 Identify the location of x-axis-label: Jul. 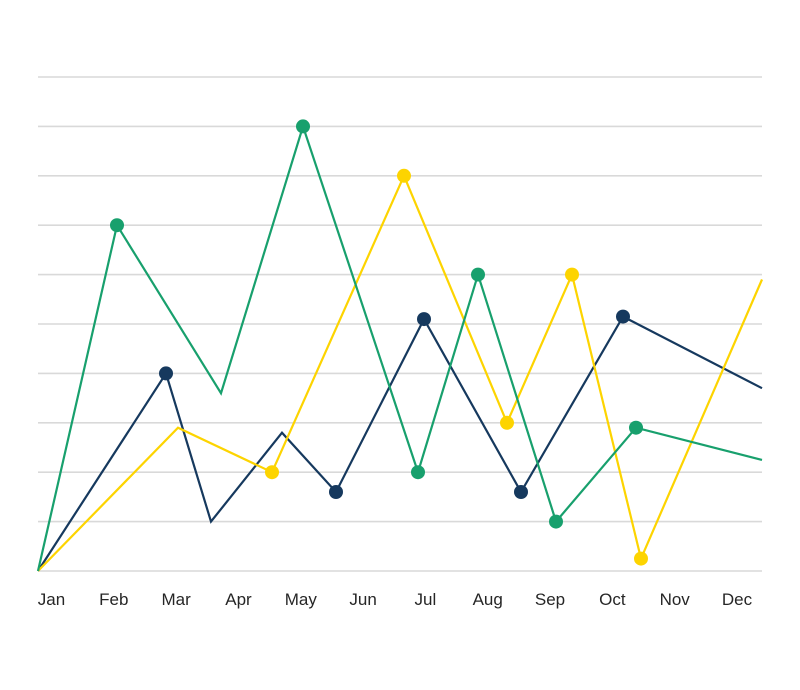
(426, 599).